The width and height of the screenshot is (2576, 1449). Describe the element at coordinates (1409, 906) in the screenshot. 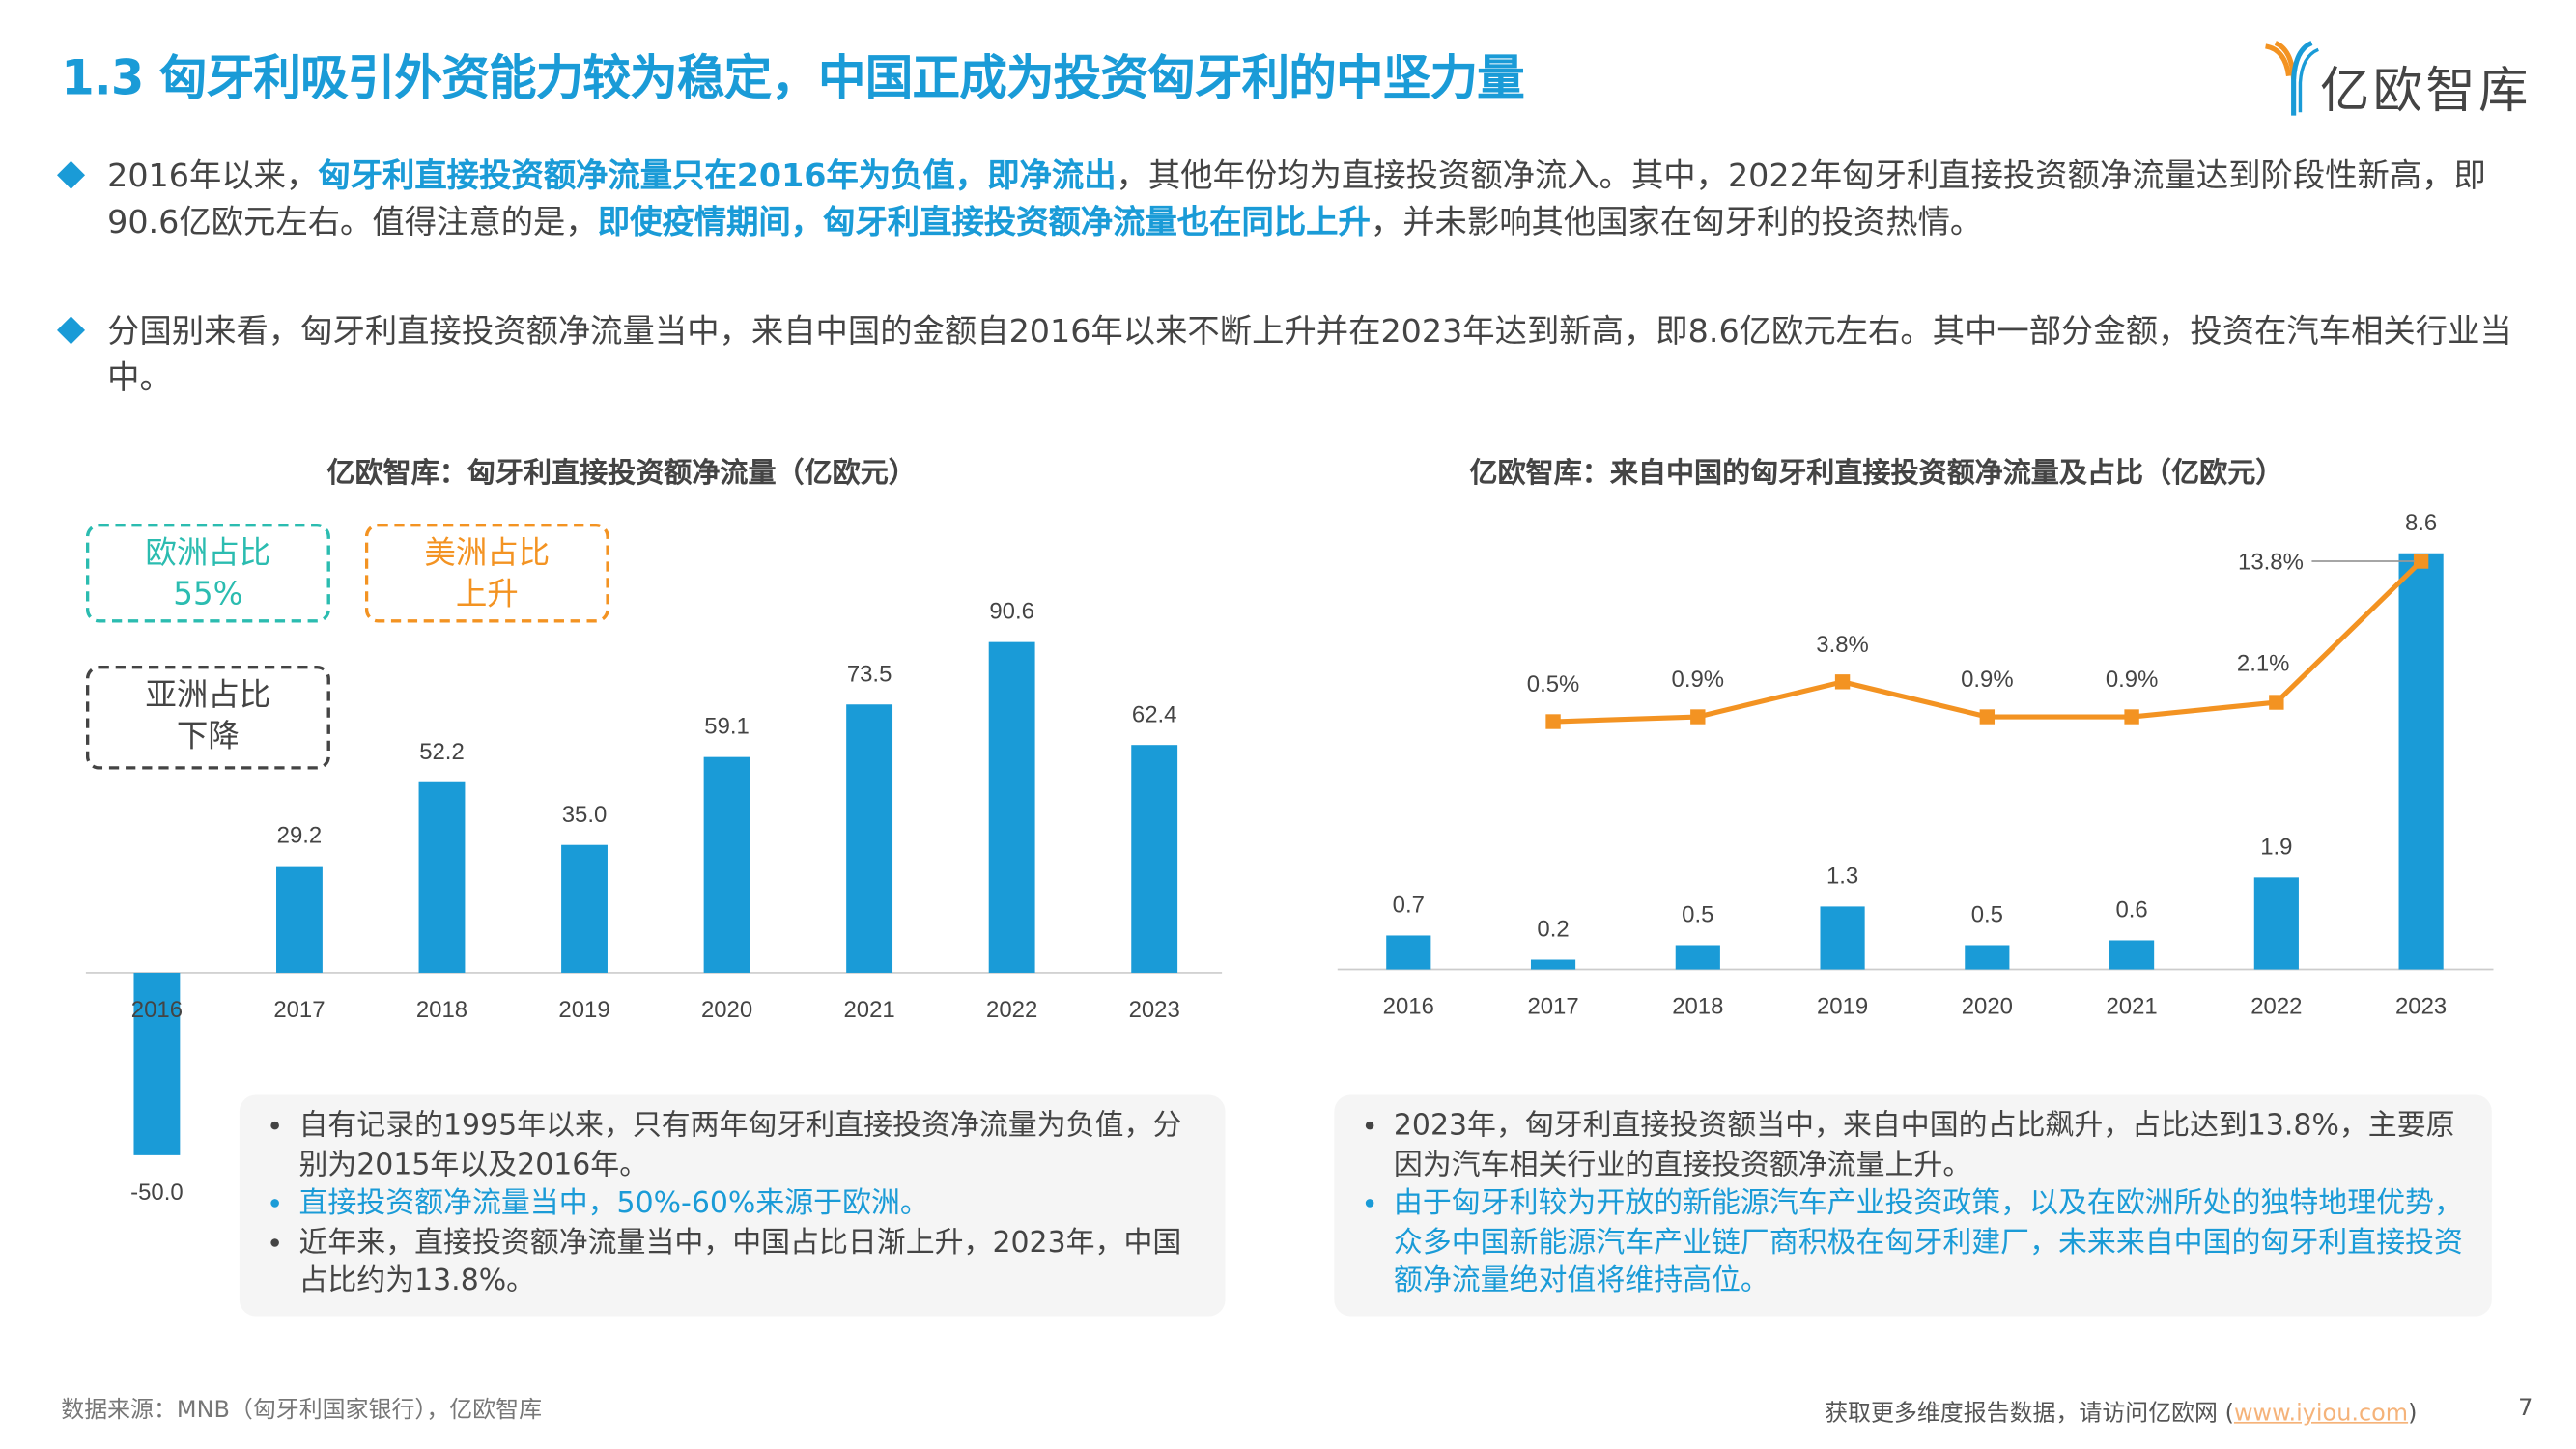

I see `bar-value-label: 0.7` at that location.